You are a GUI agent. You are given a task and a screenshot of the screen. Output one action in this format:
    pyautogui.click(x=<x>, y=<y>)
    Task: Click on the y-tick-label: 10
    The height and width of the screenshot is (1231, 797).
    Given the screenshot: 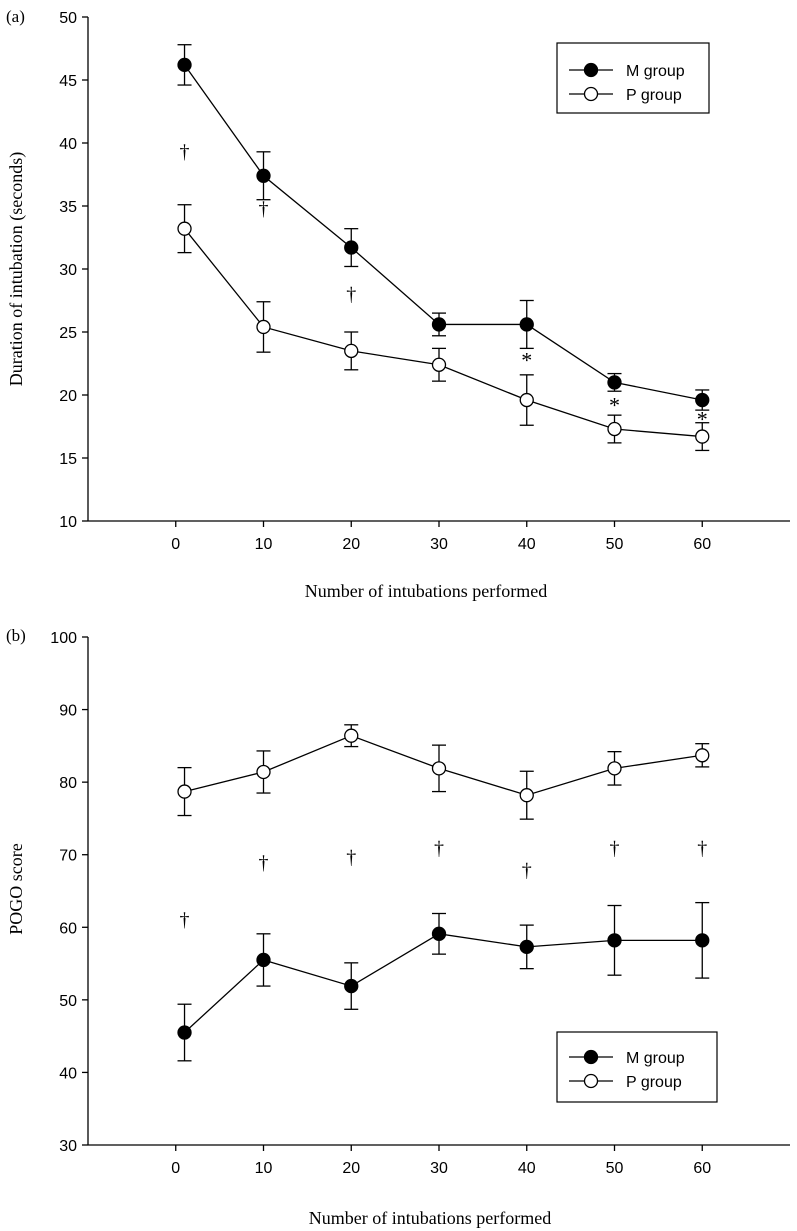 What is the action you would take?
    pyautogui.click(x=68, y=522)
    